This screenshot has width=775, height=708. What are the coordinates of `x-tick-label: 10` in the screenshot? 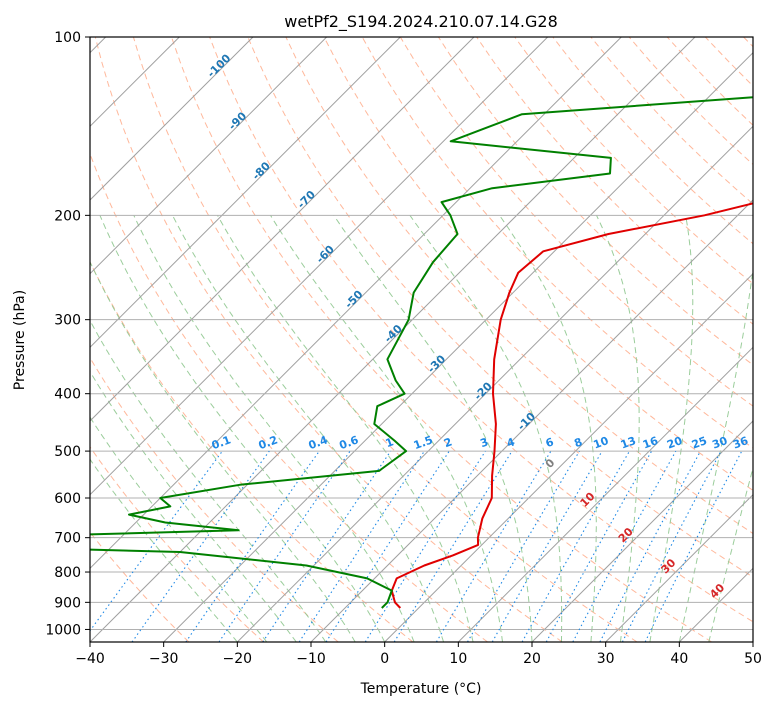 It's located at (458, 659).